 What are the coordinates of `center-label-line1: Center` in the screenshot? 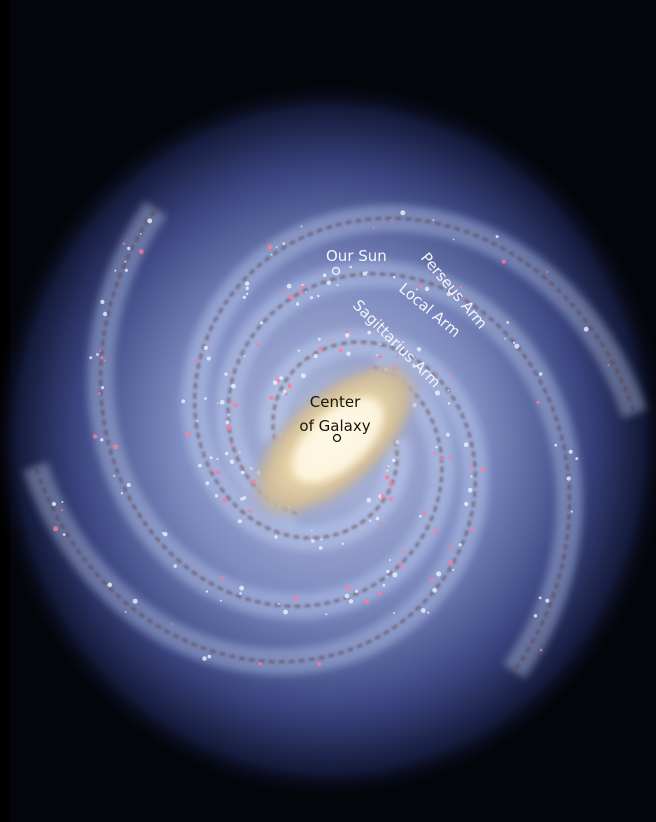 It's located at (335, 402).